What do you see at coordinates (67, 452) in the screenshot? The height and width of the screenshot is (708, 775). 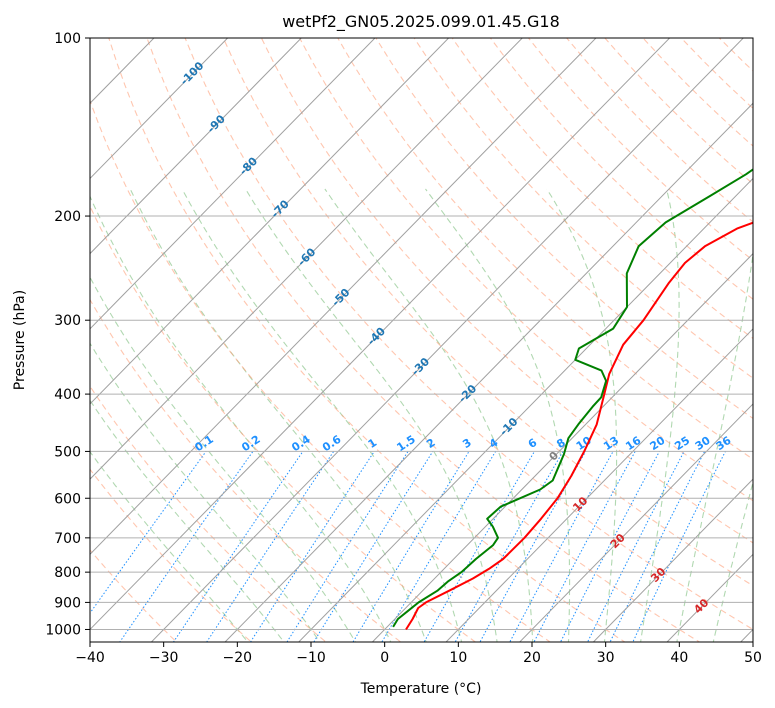 I see `y-tick-label: 500` at bounding box center [67, 452].